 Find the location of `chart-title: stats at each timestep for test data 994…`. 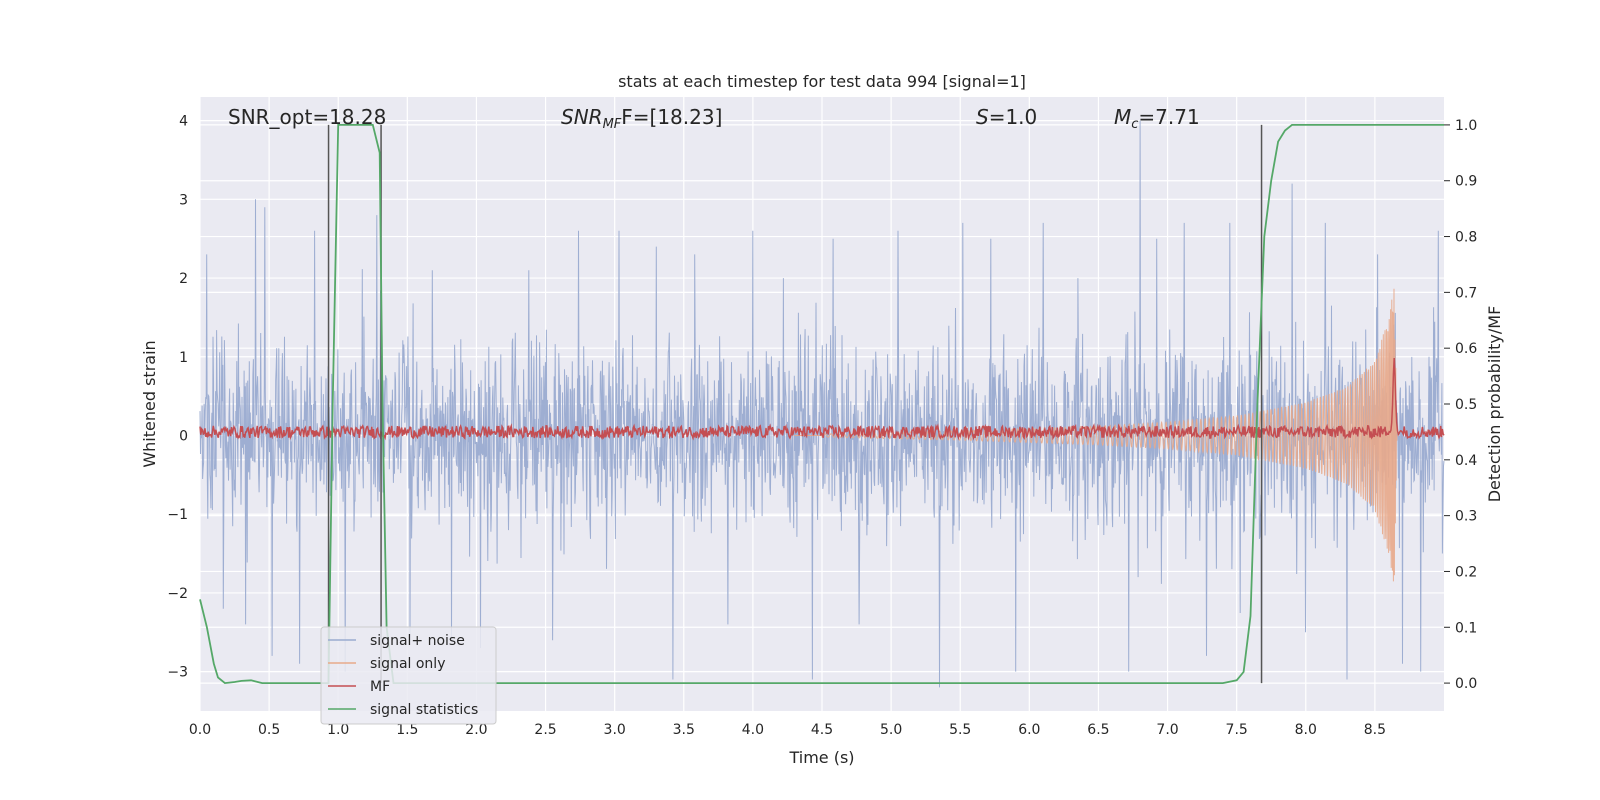

chart-title: stats at each timestep for test data 994… is located at coordinates (822, 81).